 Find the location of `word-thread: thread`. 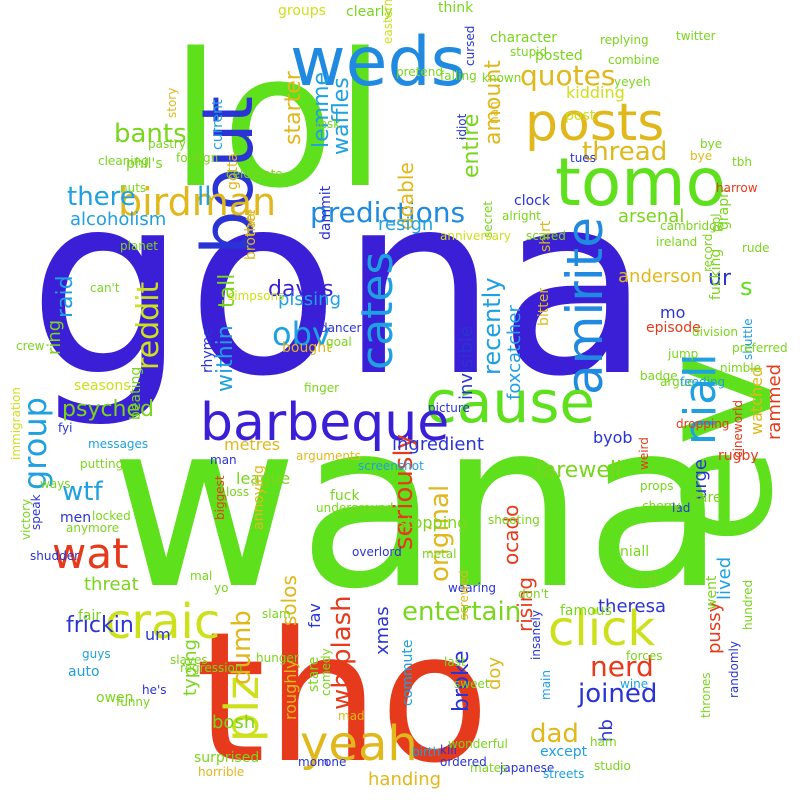

word-thread: thread is located at coordinates (624, 152).